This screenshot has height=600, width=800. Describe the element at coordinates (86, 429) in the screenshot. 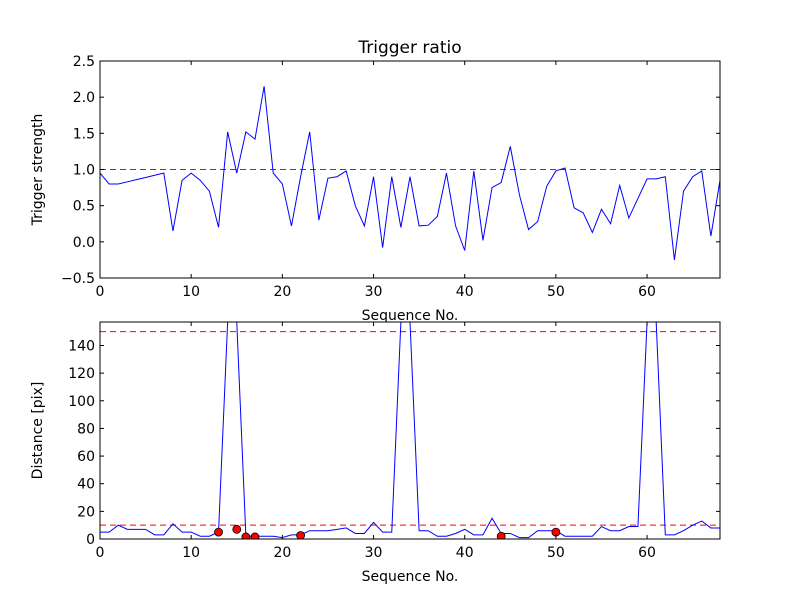

I see `y-tick-label-4: 80` at that location.